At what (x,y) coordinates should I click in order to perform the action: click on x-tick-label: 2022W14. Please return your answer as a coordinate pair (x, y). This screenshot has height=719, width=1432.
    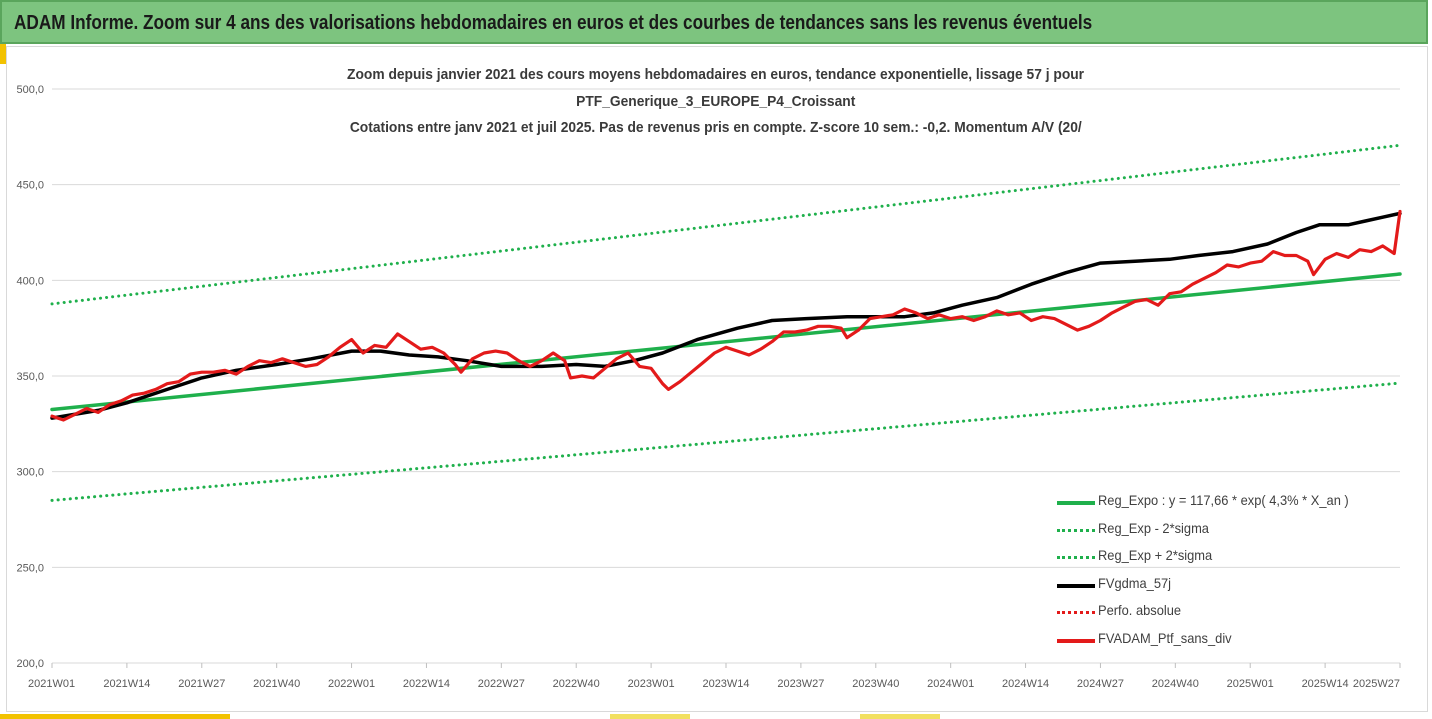
    Looking at the image, I should click on (426, 684).